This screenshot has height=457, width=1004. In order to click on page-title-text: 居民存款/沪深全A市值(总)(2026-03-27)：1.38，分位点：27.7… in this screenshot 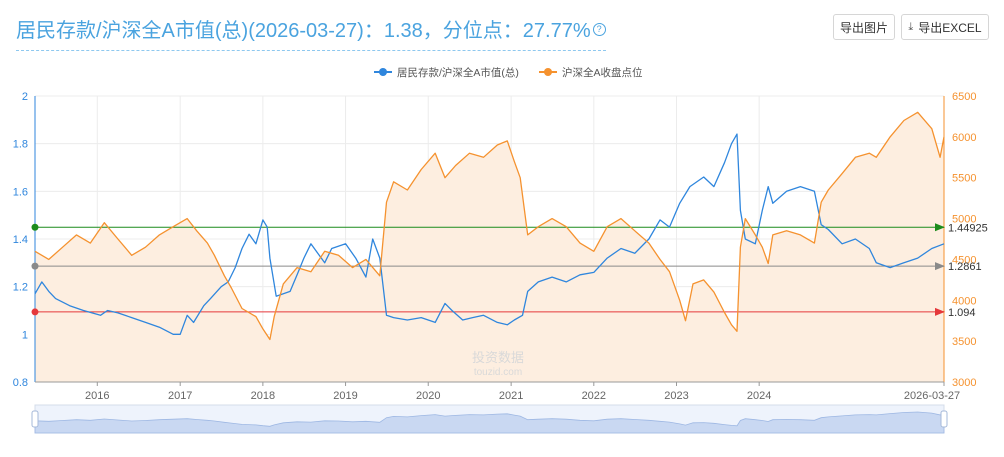, I will do `click(303, 31)`.